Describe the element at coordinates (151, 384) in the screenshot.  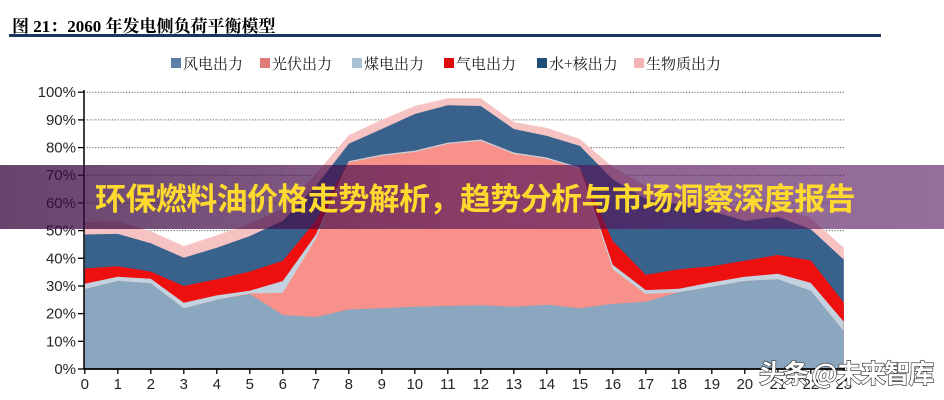
I see `svg-text: 2` at that location.